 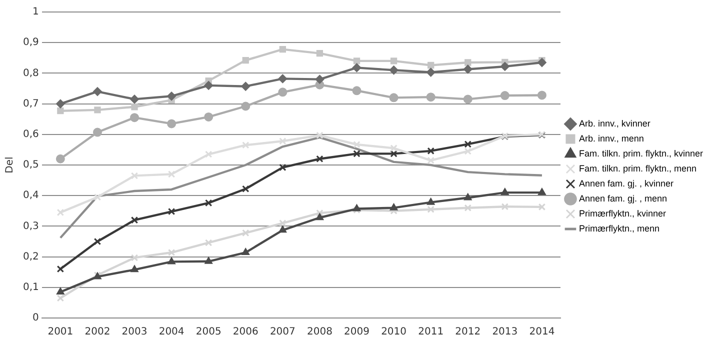 What do you see at coordinates (622, 213) in the screenshot?
I see `legend-label: Primærflyktn., kvinner` at bounding box center [622, 213].